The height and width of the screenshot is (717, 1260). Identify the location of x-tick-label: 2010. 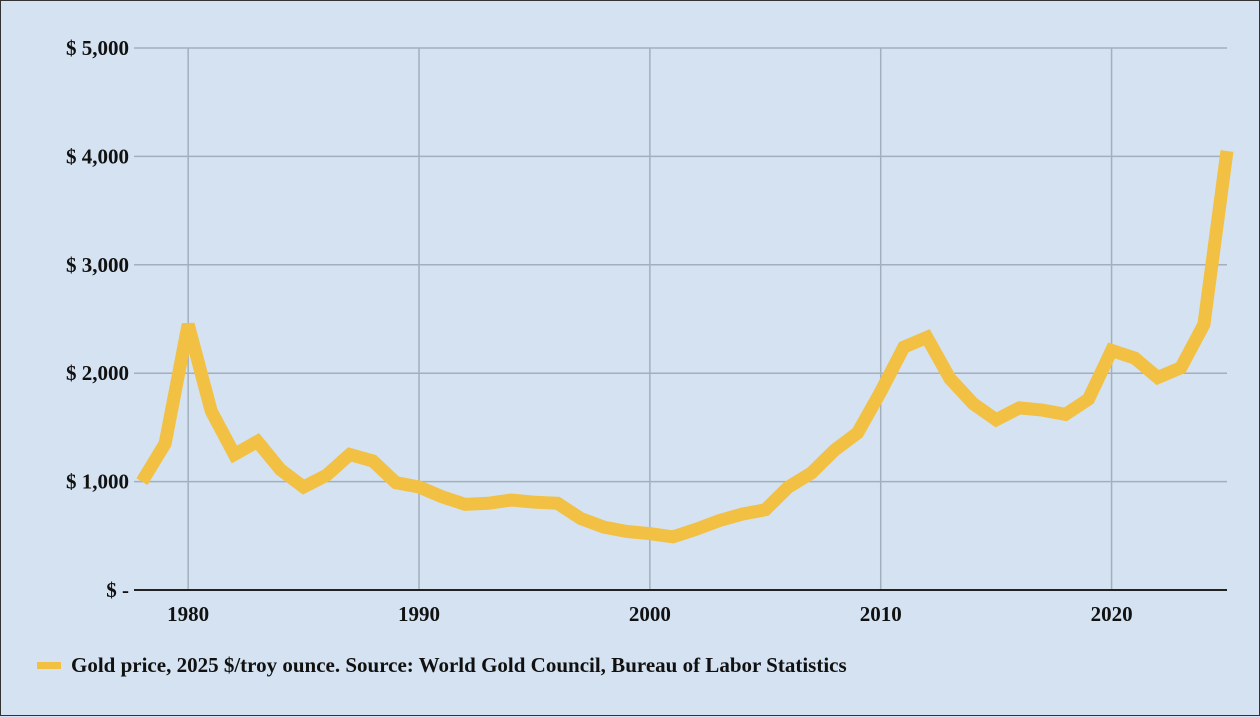
(881, 614).